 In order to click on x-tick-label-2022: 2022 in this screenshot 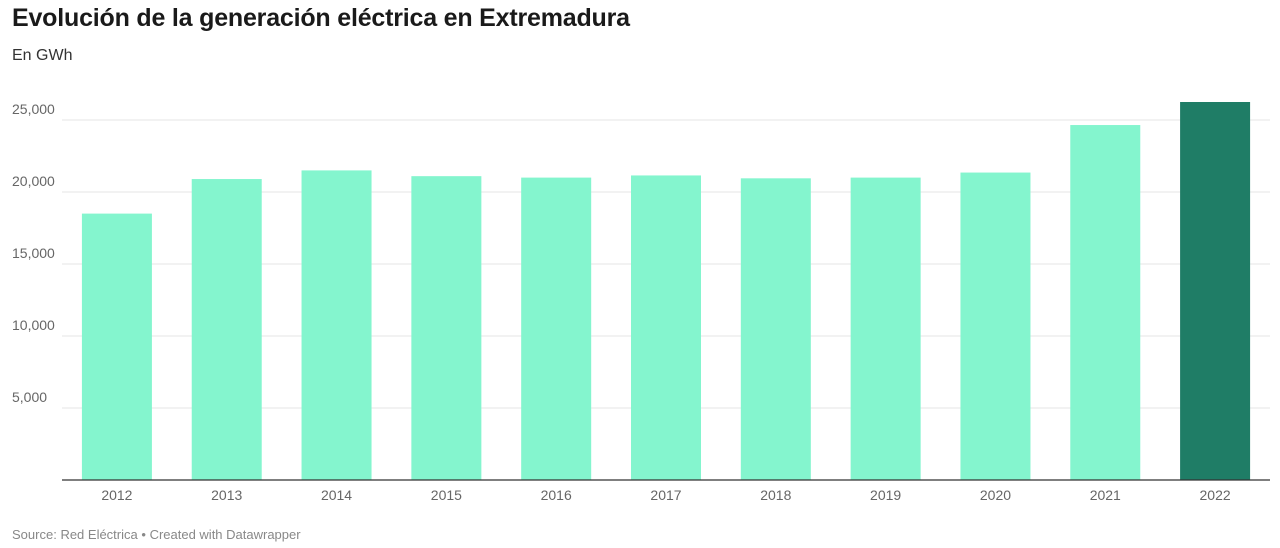, I will do `click(1215, 495)`.